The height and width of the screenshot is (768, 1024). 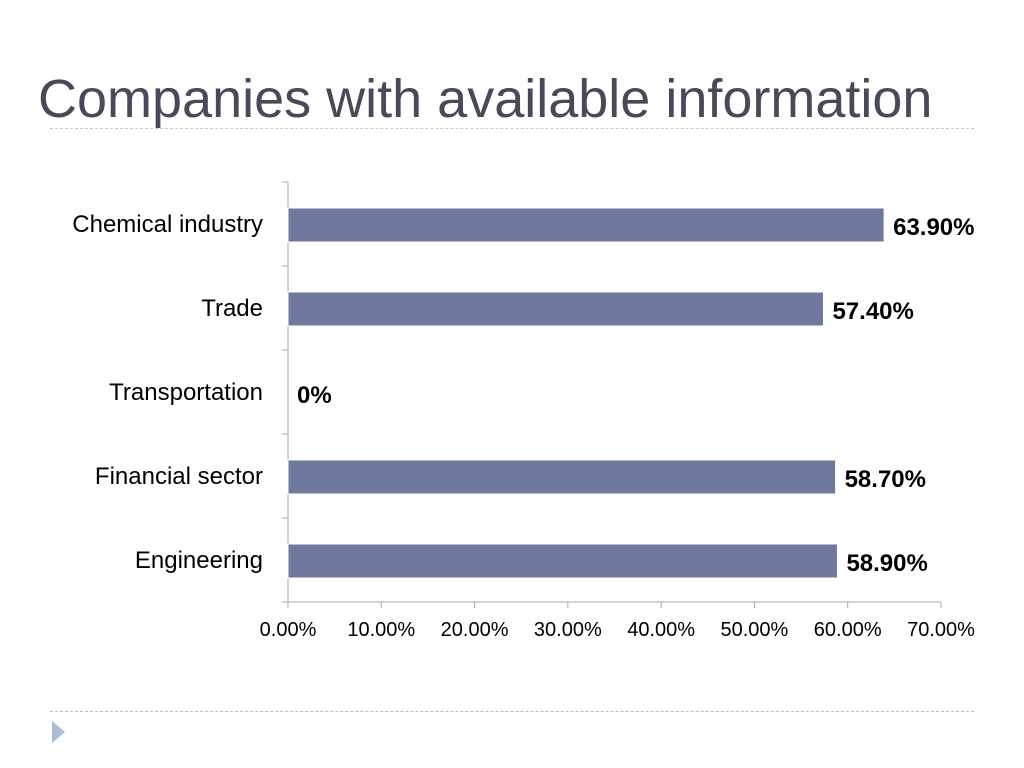 I want to click on x-tick-label: 30.00%, so click(x=568, y=630).